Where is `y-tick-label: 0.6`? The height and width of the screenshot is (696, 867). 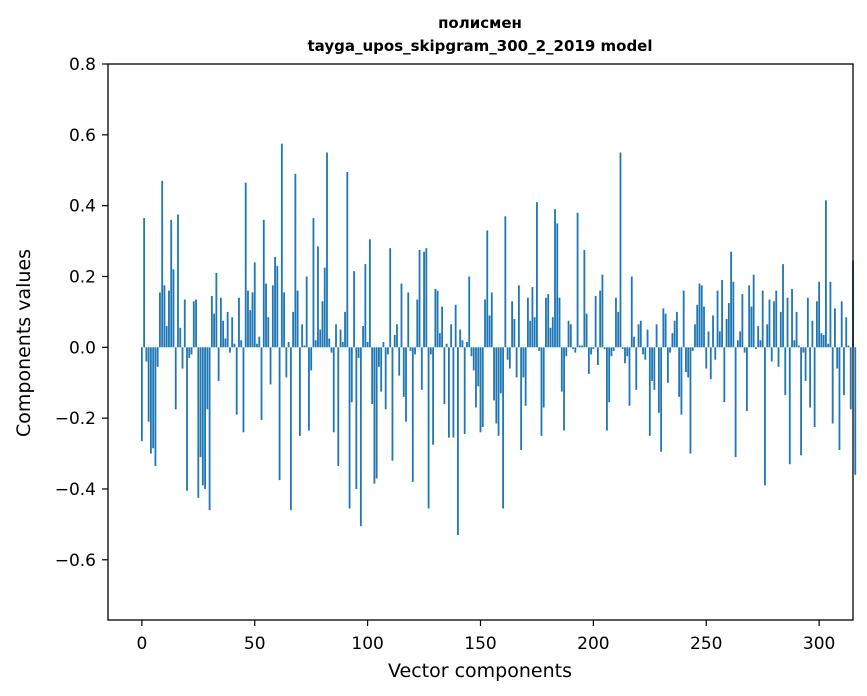 y-tick-label: 0.6 is located at coordinates (82, 136).